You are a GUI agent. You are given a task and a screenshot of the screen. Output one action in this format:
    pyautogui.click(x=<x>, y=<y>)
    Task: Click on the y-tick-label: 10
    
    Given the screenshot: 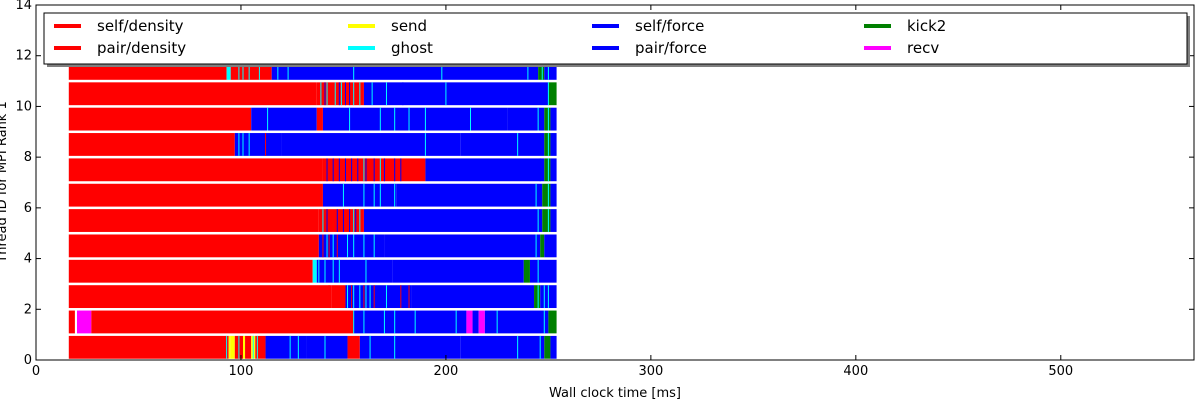 What is the action you would take?
    pyautogui.click(x=23, y=106)
    